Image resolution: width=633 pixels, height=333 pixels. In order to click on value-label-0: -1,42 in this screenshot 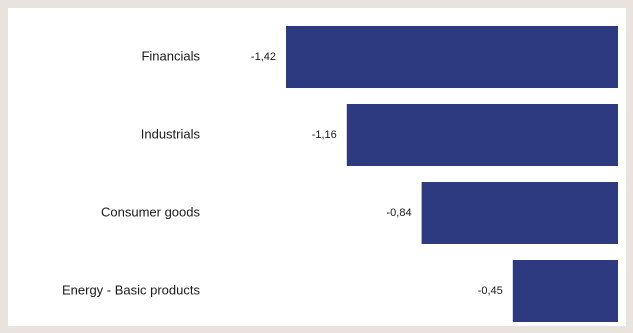, I will do `click(263, 57)`.